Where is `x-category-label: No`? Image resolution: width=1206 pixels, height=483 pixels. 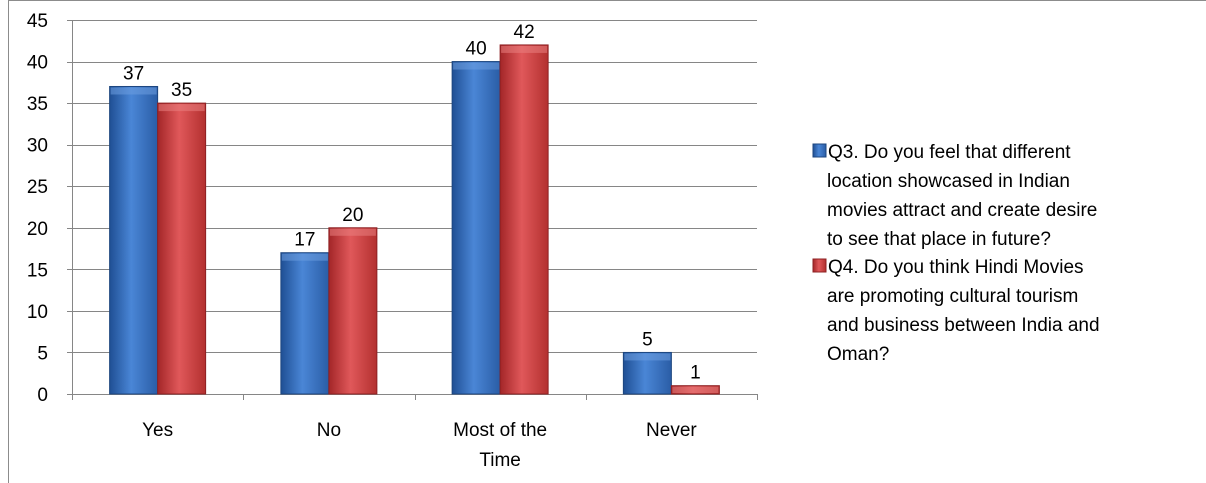 x-category-label: No is located at coordinates (329, 430).